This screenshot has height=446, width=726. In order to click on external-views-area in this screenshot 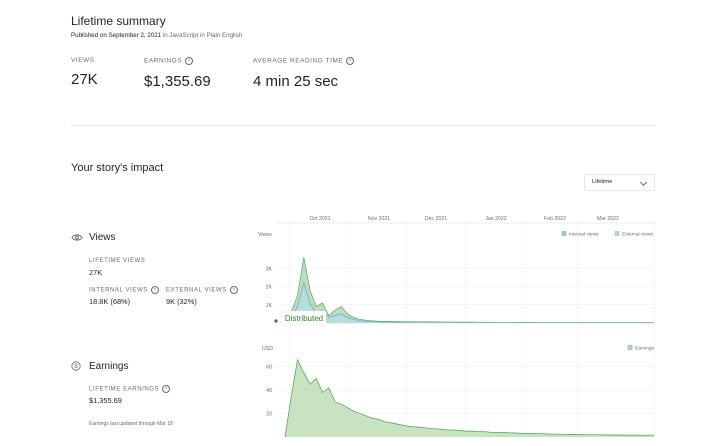, I will do `click(469, 302)`.